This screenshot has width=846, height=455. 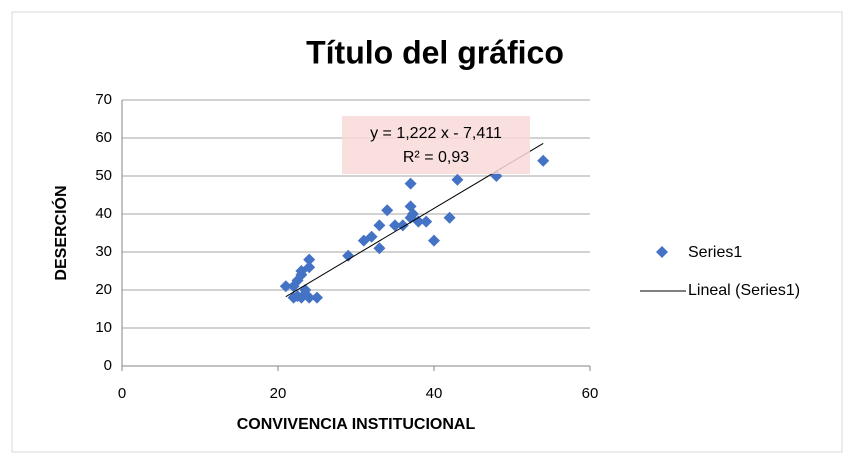 What do you see at coordinates (436, 157) in the screenshot?
I see `trend-r2: R² = 0,93` at bounding box center [436, 157].